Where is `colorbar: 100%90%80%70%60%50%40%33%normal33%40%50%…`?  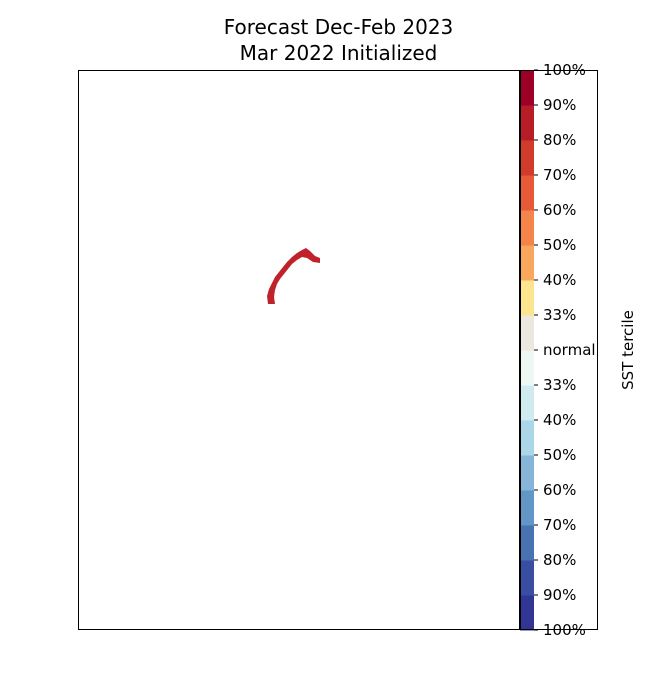 colorbar: 100%90%80%70%60%50%40%33%normal33%40%50%… is located at coordinates (558, 350).